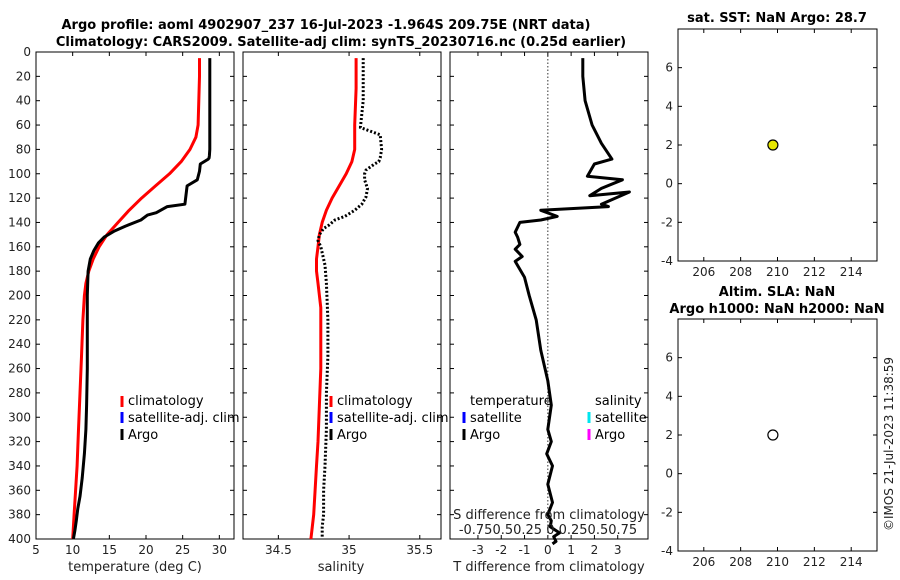  What do you see at coordinates (19, 247) in the screenshot?
I see `y-tick-label: 160` at bounding box center [19, 247].